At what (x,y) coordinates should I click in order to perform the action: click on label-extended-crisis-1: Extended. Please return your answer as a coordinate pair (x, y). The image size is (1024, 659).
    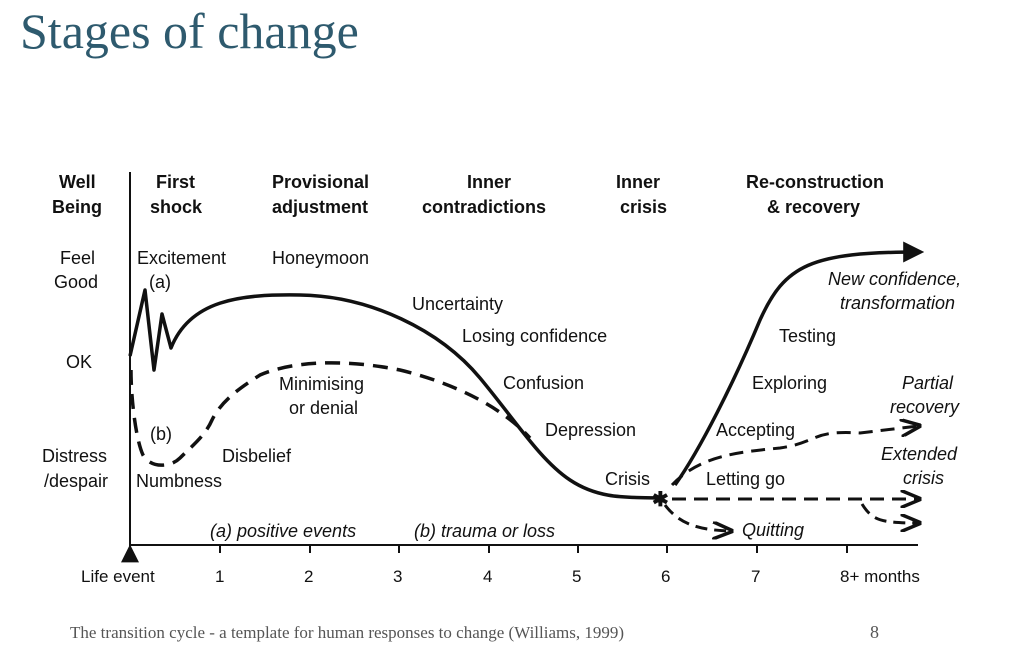
    Looking at the image, I should click on (919, 454).